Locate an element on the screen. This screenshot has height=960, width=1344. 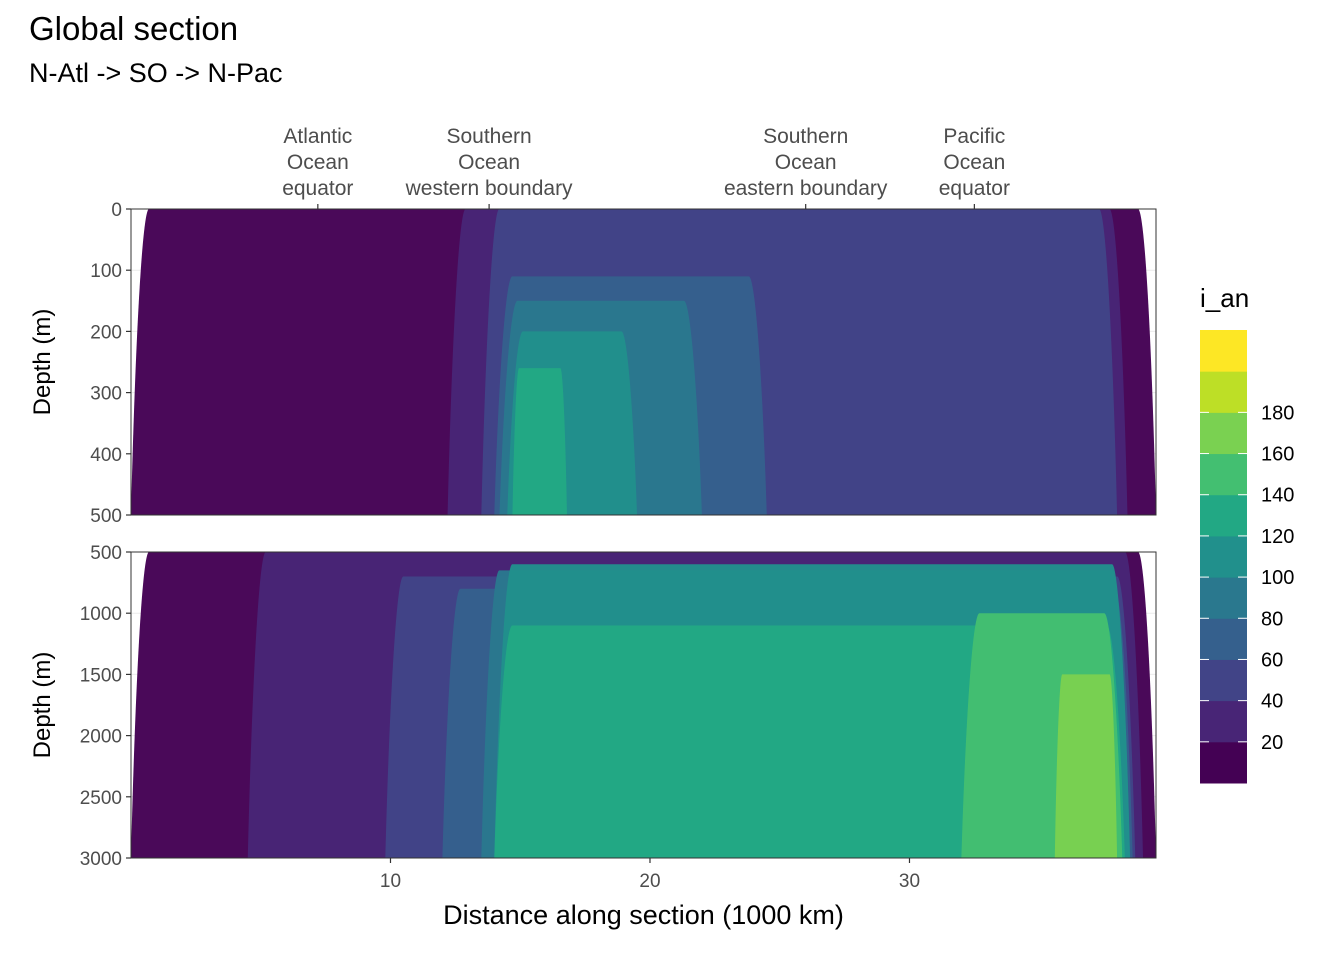
top-marker-label: western boundary is located at coordinates (489, 188).